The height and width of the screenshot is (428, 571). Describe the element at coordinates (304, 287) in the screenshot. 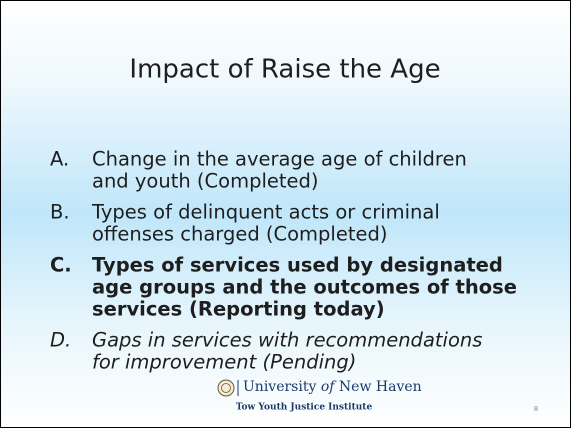

I see `item-text: age groups and the outcomes of those` at that location.